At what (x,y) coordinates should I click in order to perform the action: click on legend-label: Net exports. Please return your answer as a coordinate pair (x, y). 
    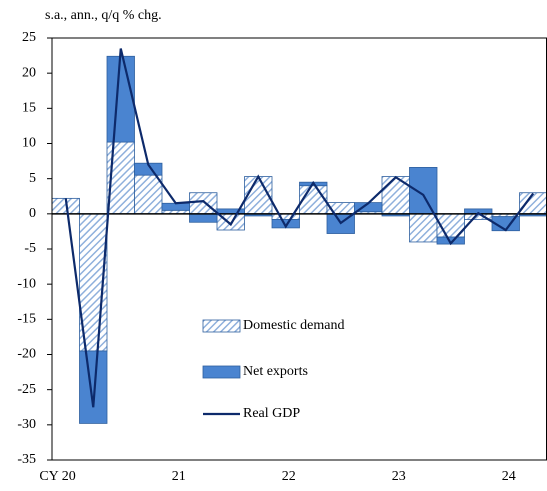
    Looking at the image, I should click on (275, 371).